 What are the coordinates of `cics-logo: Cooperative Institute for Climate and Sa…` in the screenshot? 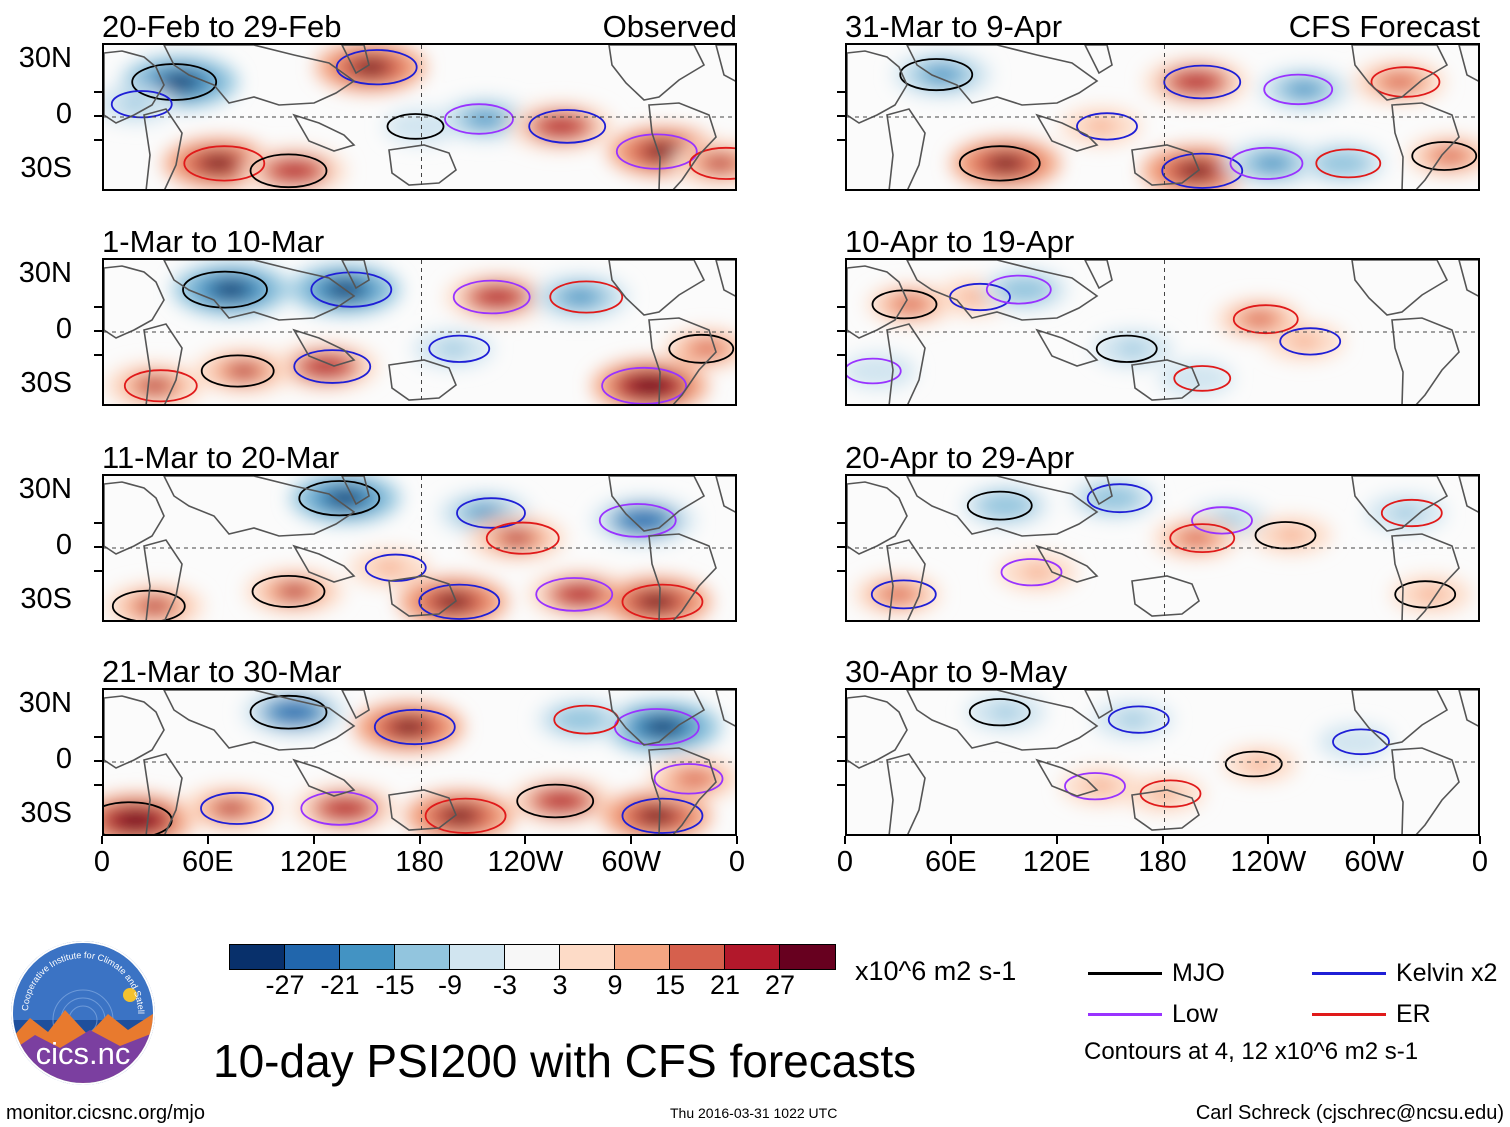 It's located at (81, 1009).